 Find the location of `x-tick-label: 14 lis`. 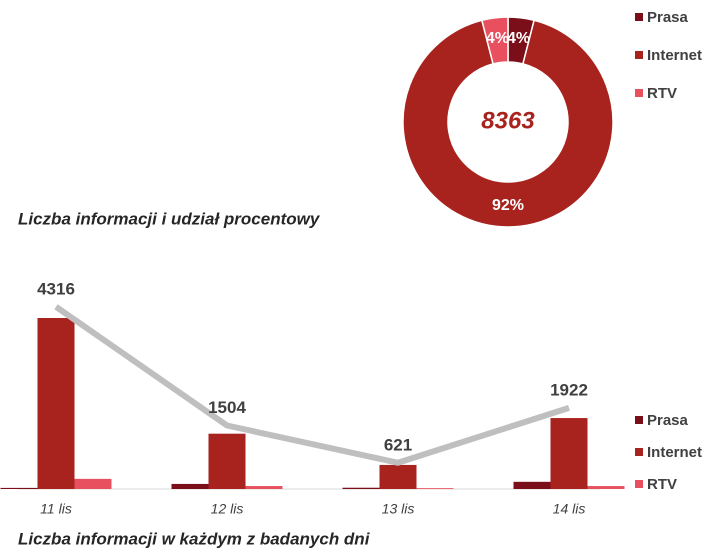

x-tick-label: 14 lis is located at coordinates (569, 509).